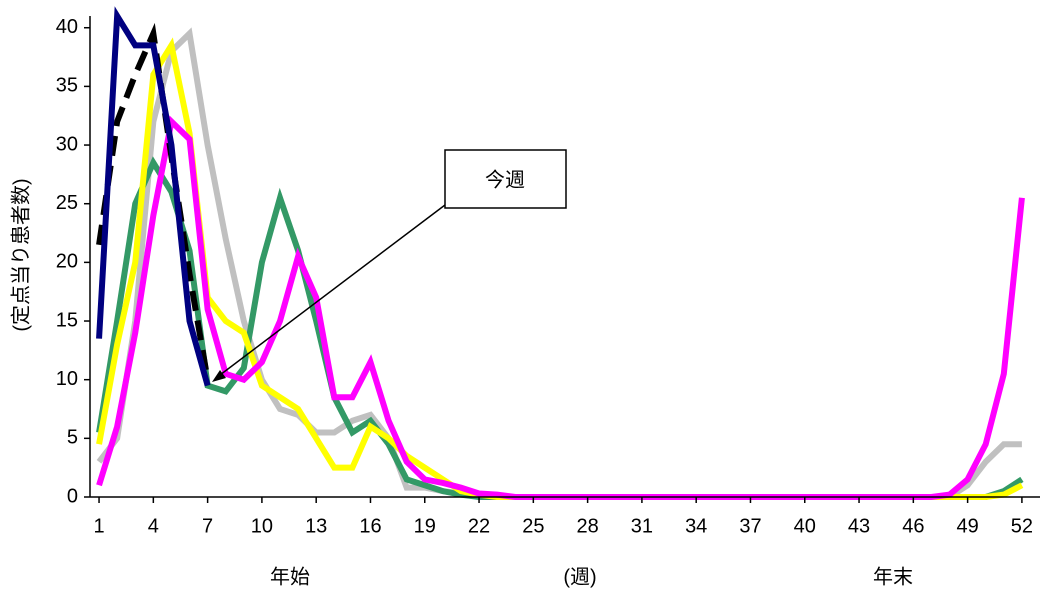 The image size is (1056, 597). What do you see at coordinates (153, 526) in the screenshot?
I see `x-tick-label: 4` at bounding box center [153, 526].